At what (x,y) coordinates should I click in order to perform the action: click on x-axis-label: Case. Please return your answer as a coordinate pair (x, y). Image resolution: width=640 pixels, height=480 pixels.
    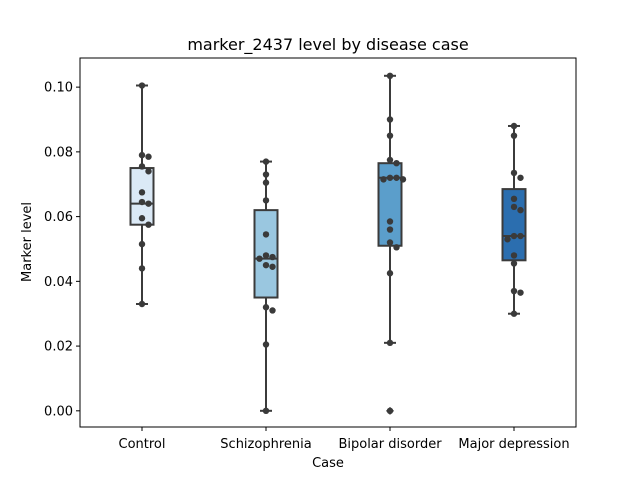
    Looking at the image, I should click on (328, 463).